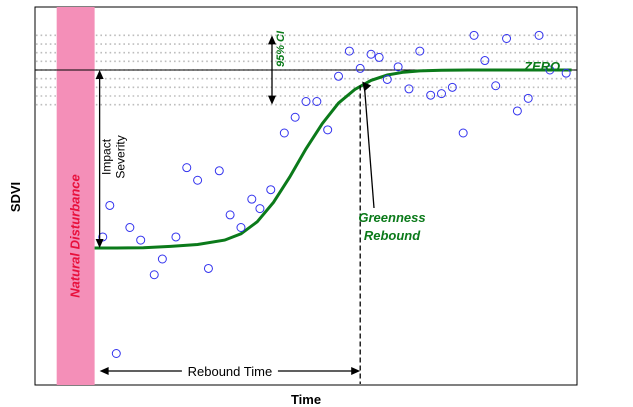  Describe the element at coordinates (281, 48) in the screenshot. I see `ci-label: 95% CI` at that location.